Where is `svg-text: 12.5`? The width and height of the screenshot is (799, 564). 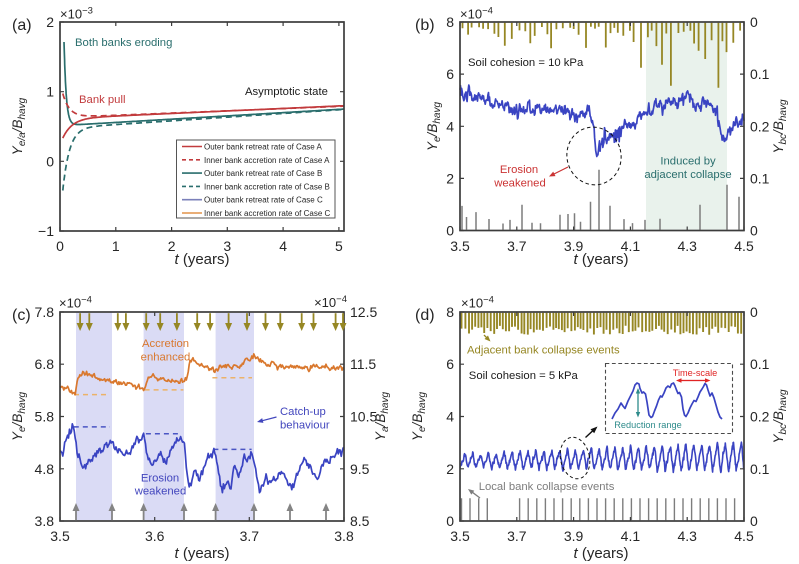
svg-text: 12.5 is located at coordinates (363, 312).